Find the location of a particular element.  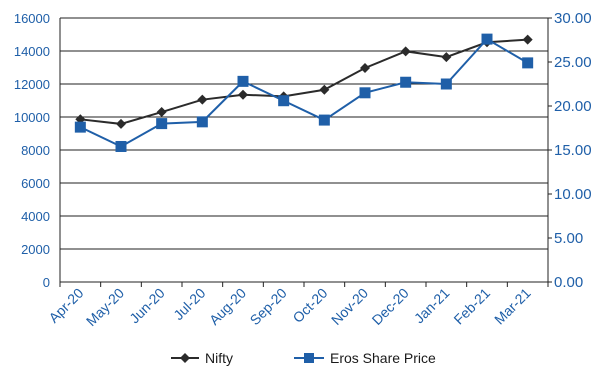

left-axis-tick-labels: 0 2000 4000 6000 8000 10000 12000 14000 16000 is located at coordinates (32, 150).